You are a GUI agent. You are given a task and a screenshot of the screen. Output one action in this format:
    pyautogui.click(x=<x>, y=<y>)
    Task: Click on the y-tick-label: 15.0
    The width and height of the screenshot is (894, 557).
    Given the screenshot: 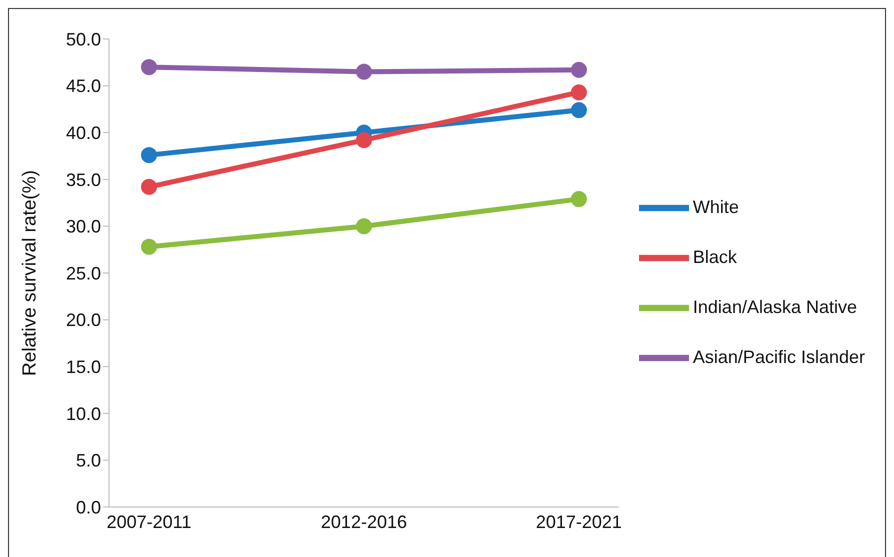 What is the action you would take?
    pyautogui.click(x=83, y=366)
    